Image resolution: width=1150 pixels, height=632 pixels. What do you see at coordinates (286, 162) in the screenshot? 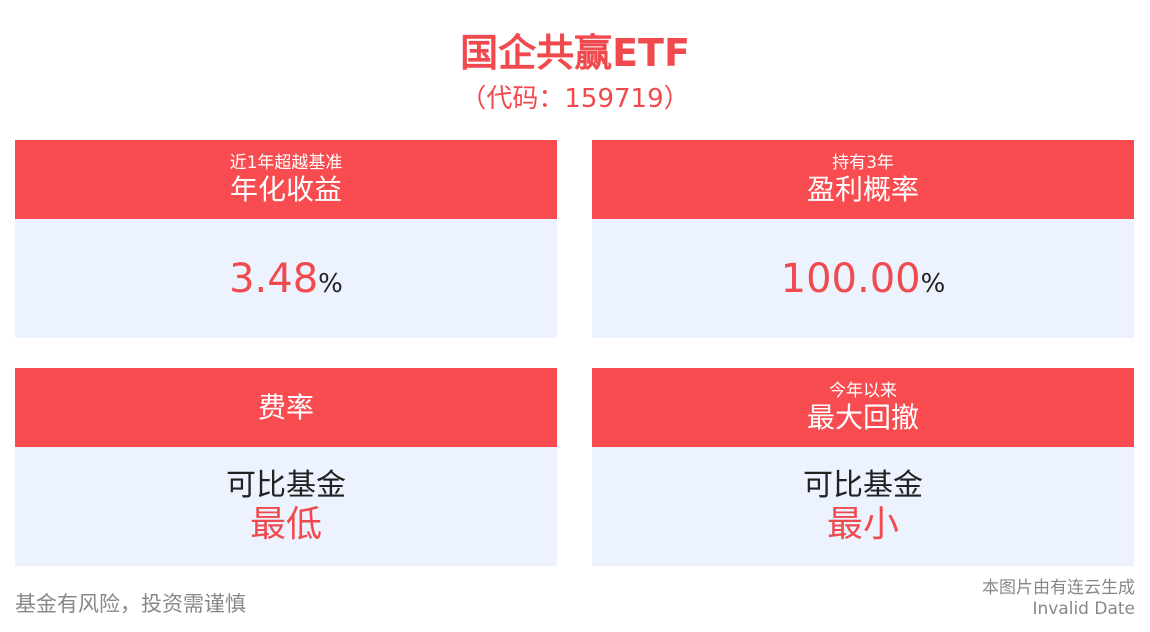
I see `card-subtitle: 近1年超越基准` at bounding box center [286, 162].